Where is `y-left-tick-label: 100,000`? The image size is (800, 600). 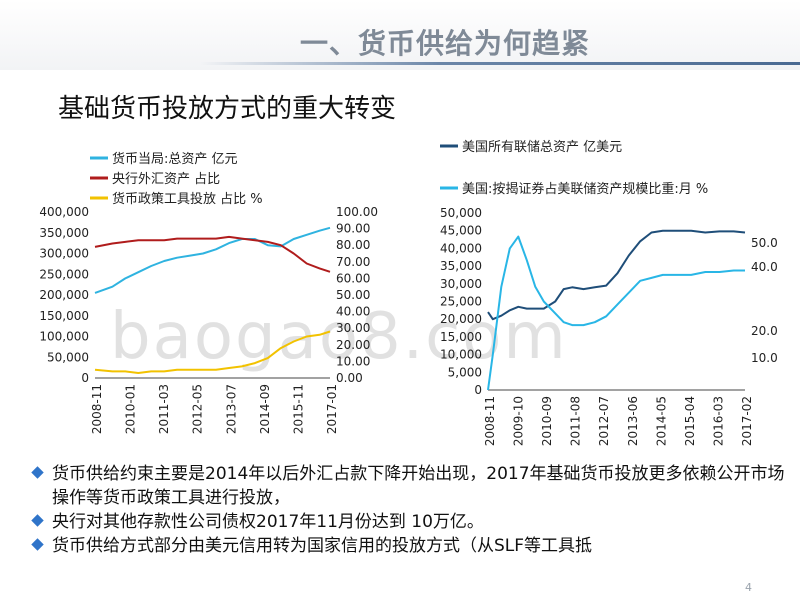
y-left-tick-label: 100,000 is located at coordinates (64, 337).